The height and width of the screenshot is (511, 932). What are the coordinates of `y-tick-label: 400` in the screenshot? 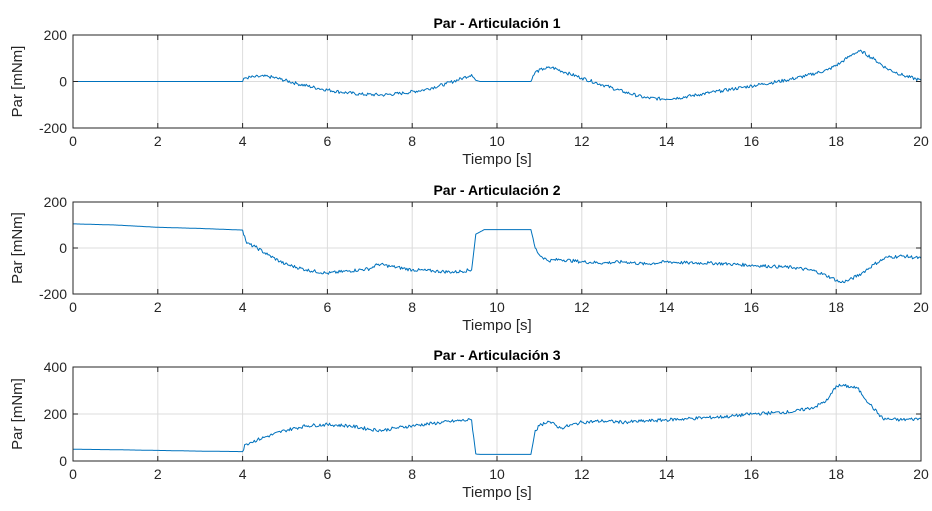 It's located at (56, 367).